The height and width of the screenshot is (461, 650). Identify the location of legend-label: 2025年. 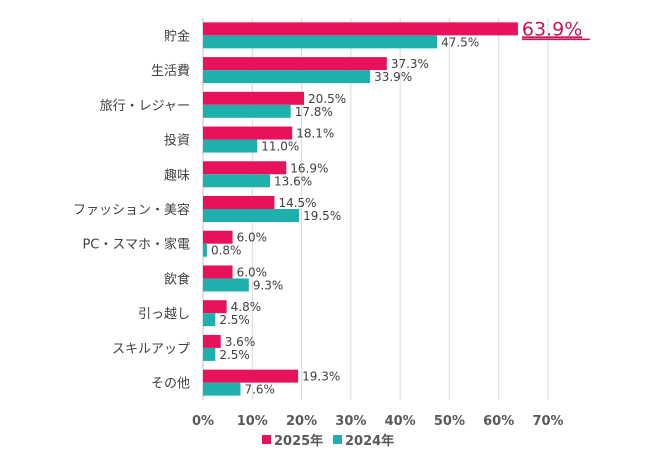
(298, 441).